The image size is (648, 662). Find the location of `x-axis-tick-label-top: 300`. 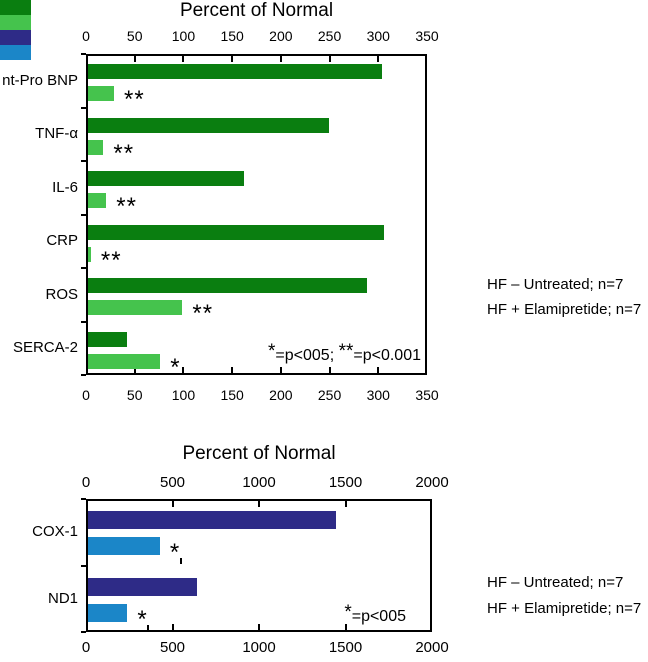

x-axis-tick-label-top: 300 is located at coordinates (378, 36).